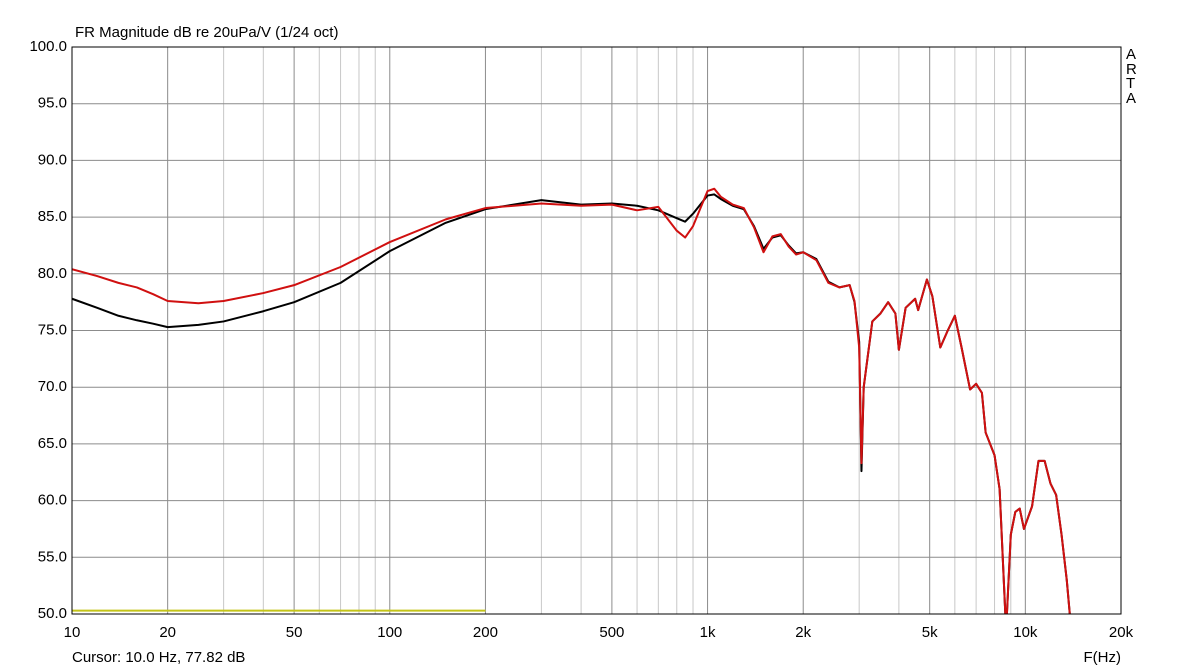 The height and width of the screenshot is (671, 1193). What do you see at coordinates (52, 273) in the screenshot?
I see `y-tick-label: 80.0` at bounding box center [52, 273].